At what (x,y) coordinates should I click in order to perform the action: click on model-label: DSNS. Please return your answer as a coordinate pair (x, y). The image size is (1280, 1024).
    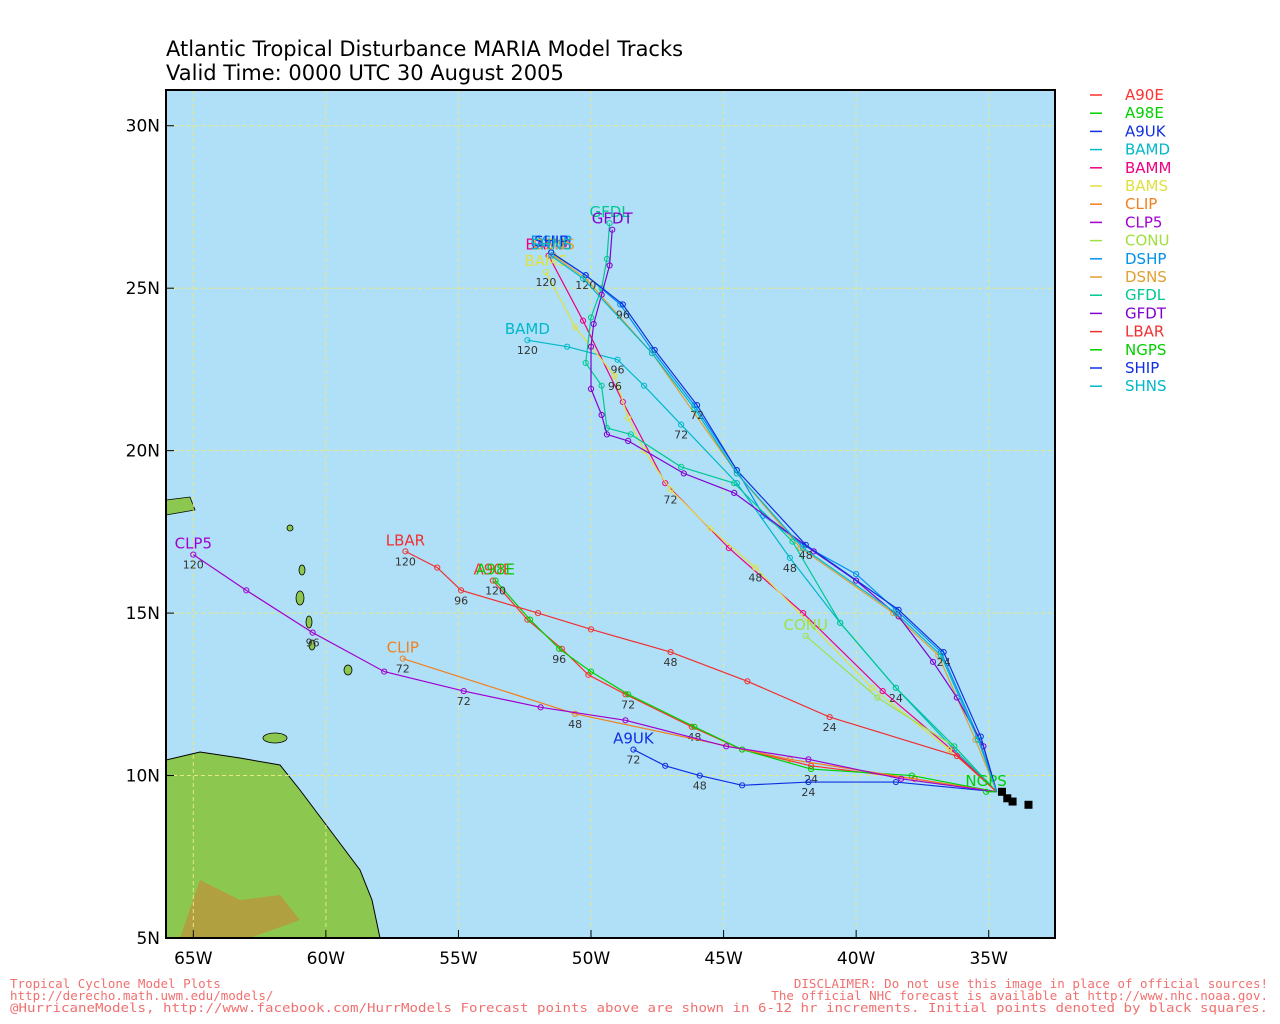
    Looking at the image, I should click on (554, 245).